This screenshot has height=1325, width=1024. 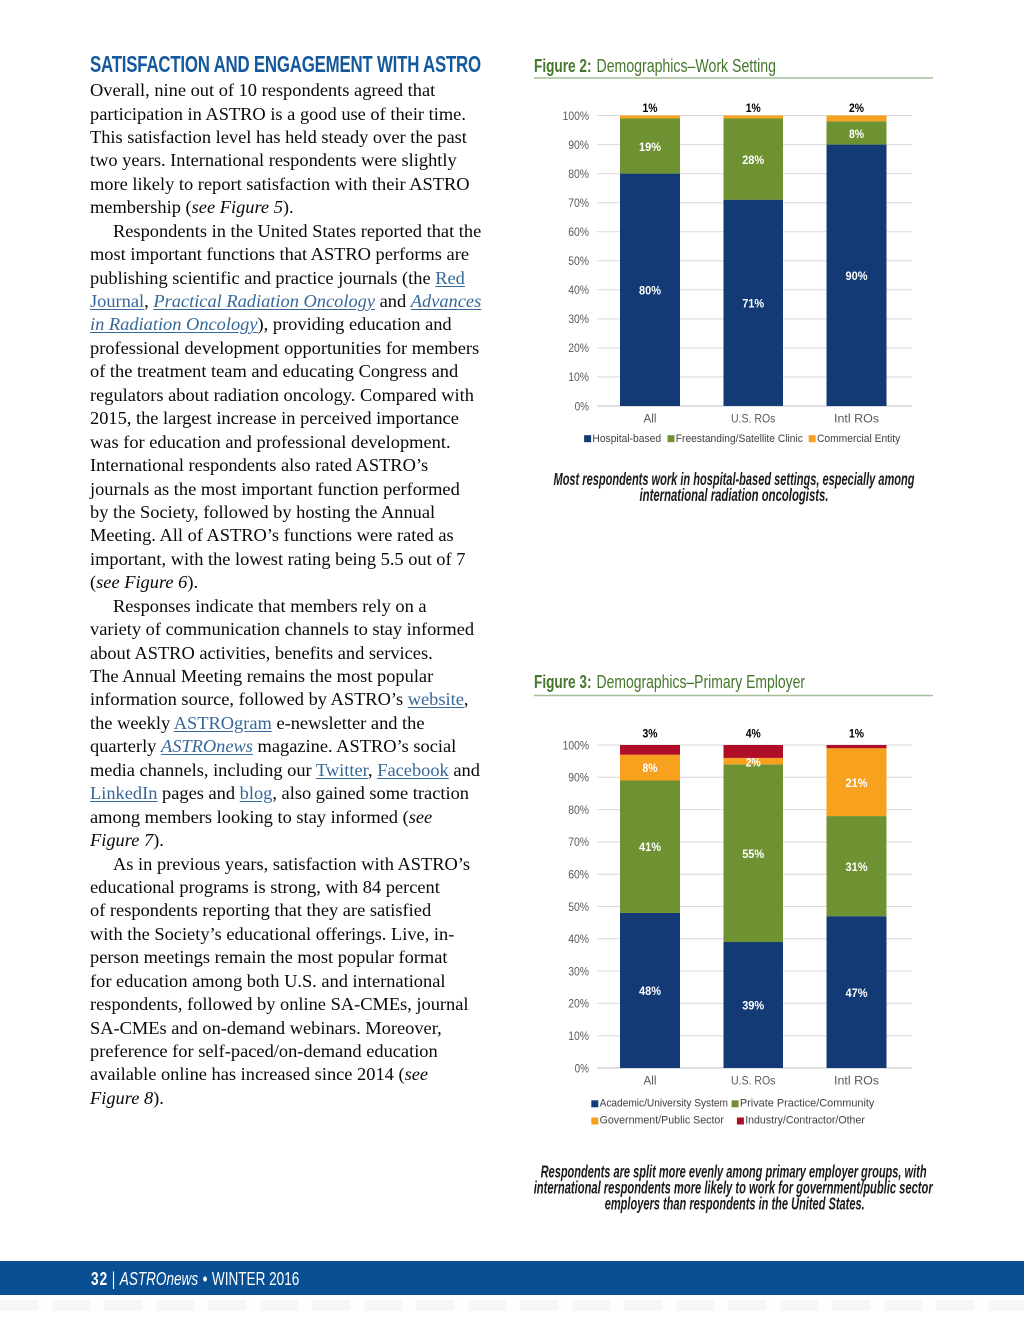 What do you see at coordinates (563, 65) in the screenshot?
I see `svg-text: Figure 2:` at bounding box center [563, 65].